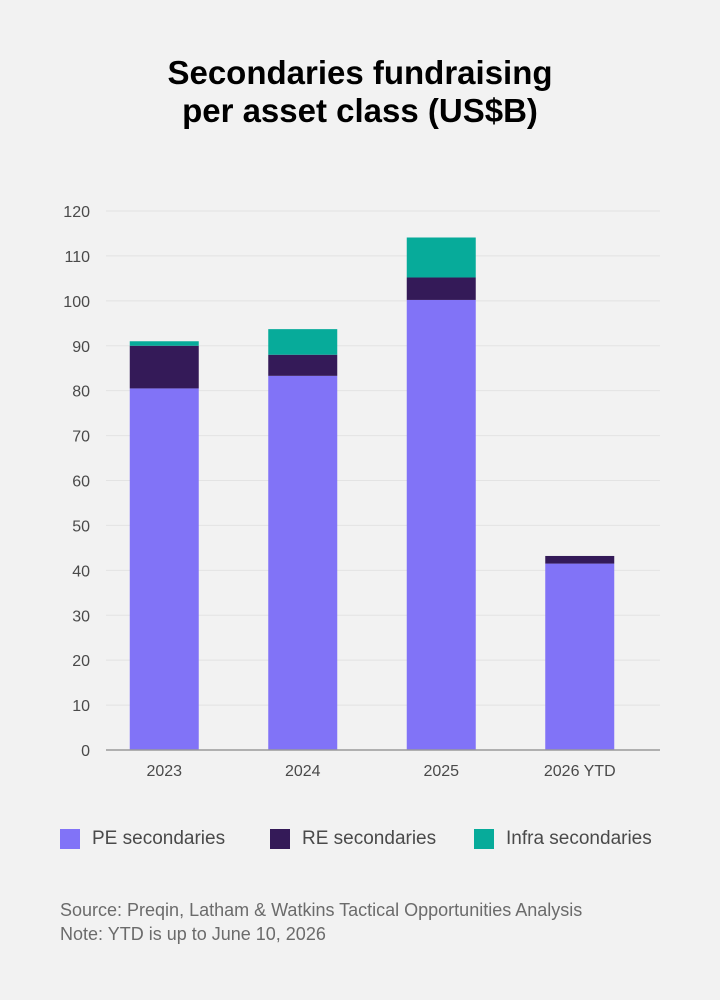 The width and height of the screenshot is (720, 1000). I want to click on bar-re-2026-ytd, so click(580, 559).